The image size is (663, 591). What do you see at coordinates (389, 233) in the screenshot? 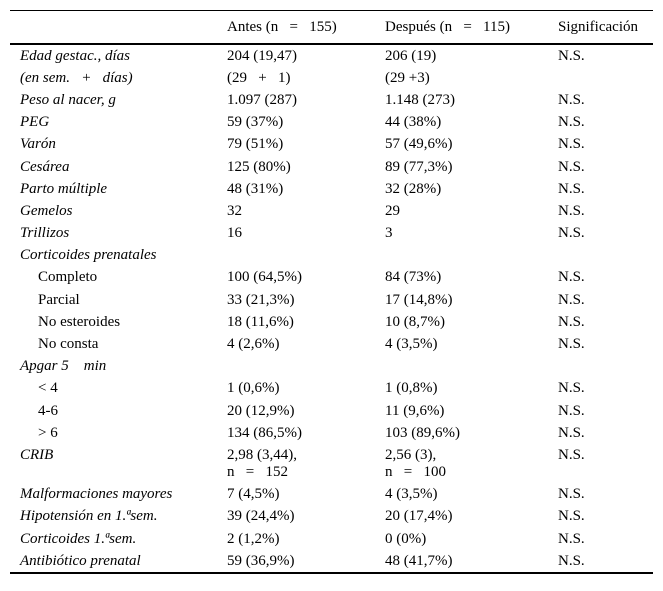
I see `cell-despues: 3` at bounding box center [389, 233].